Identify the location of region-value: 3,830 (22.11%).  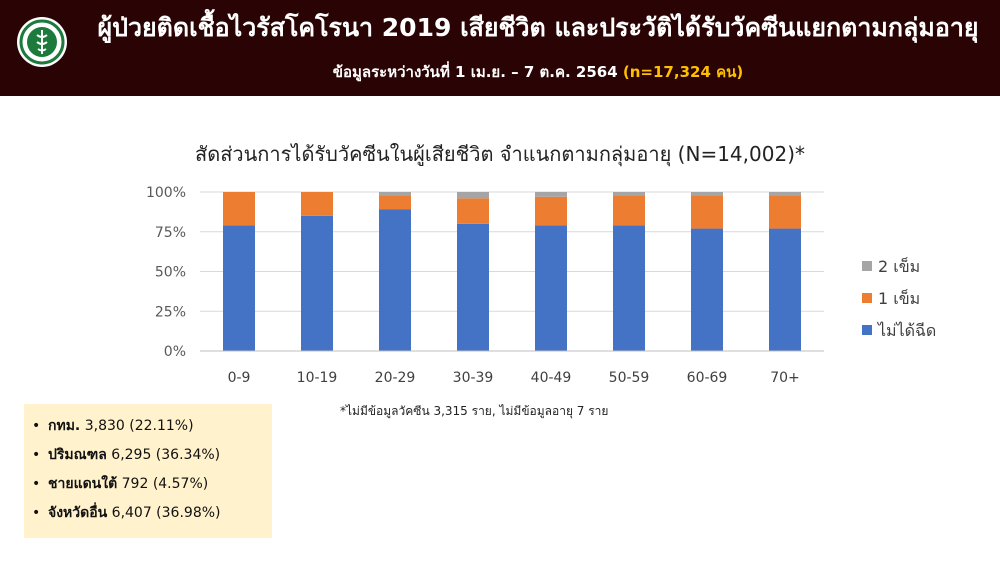
(139, 426).